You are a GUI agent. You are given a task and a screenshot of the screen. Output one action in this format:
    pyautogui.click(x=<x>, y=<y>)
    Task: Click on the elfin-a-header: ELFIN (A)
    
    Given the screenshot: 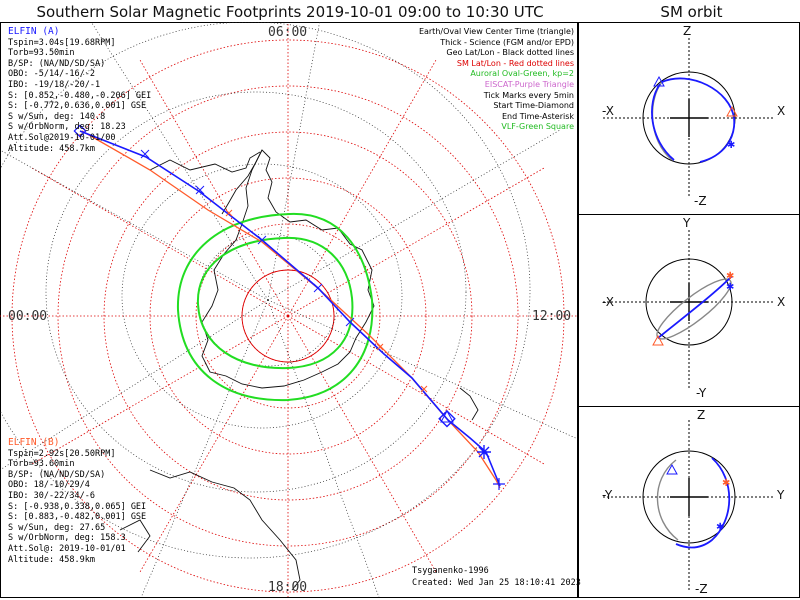 What is the action you would take?
    pyautogui.click(x=34, y=31)
    